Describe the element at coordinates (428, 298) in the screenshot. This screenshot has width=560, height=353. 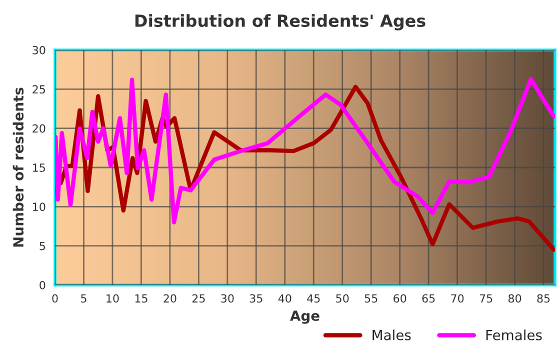
I see `x-tick-label: 65` at that location.